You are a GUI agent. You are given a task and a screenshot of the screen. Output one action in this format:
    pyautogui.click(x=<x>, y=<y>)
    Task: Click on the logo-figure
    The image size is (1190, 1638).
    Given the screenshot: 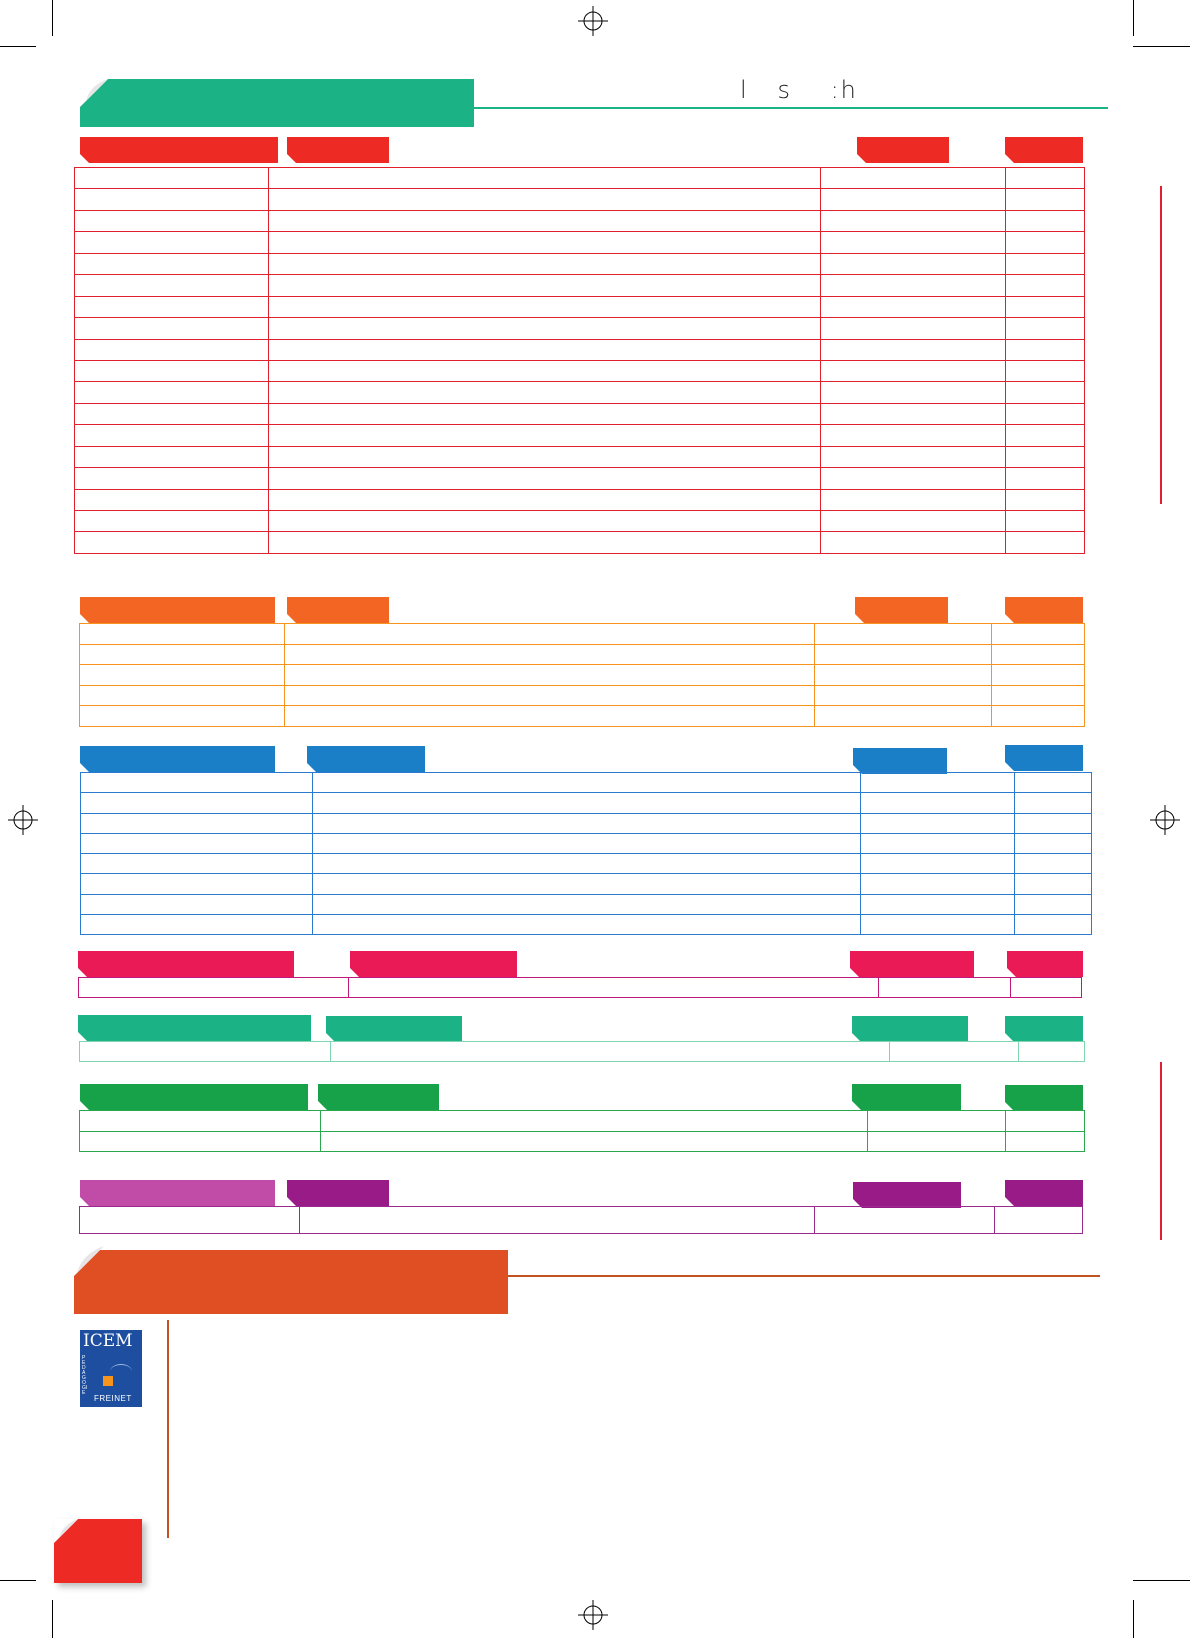 What is the action you would take?
    pyautogui.click(x=121, y=1371)
    